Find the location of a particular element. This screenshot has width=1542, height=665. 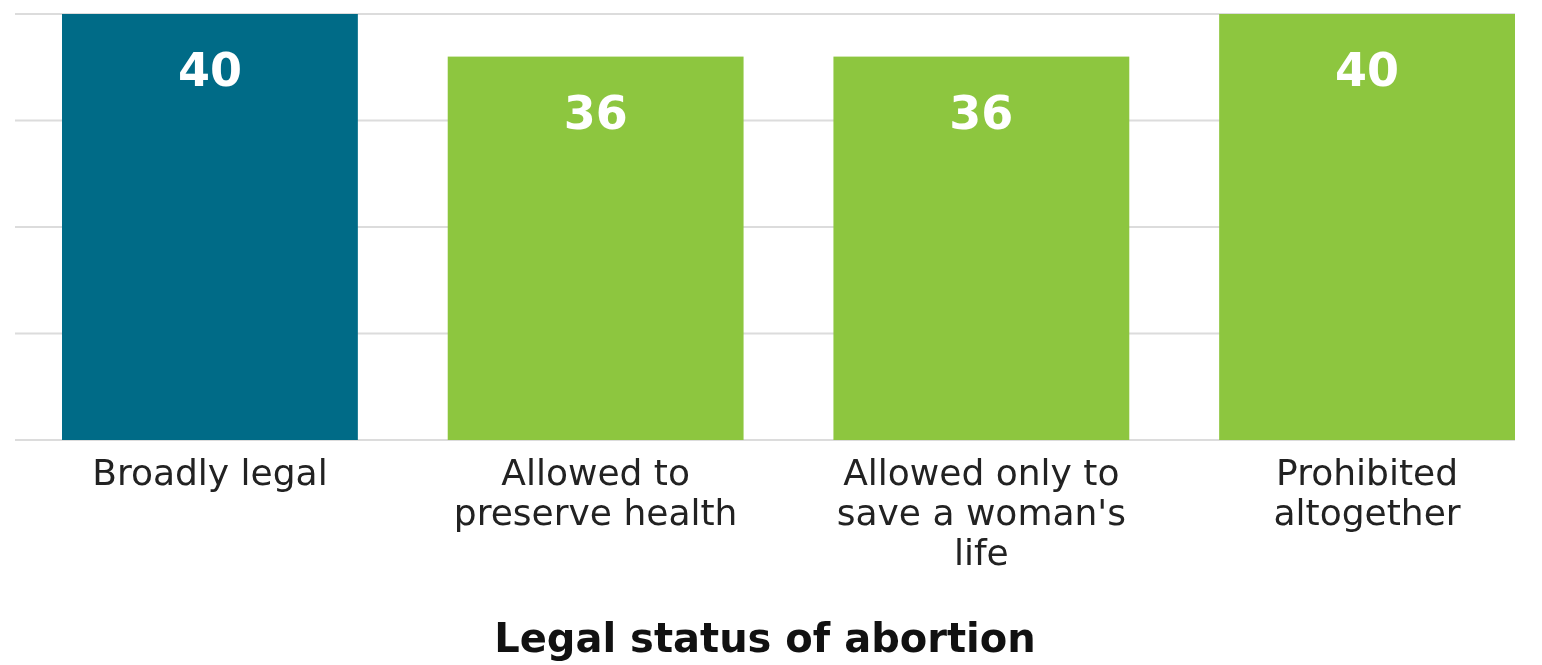

x-tick-label: Allowed only to save a woman's life is located at coordinates (981, 512).